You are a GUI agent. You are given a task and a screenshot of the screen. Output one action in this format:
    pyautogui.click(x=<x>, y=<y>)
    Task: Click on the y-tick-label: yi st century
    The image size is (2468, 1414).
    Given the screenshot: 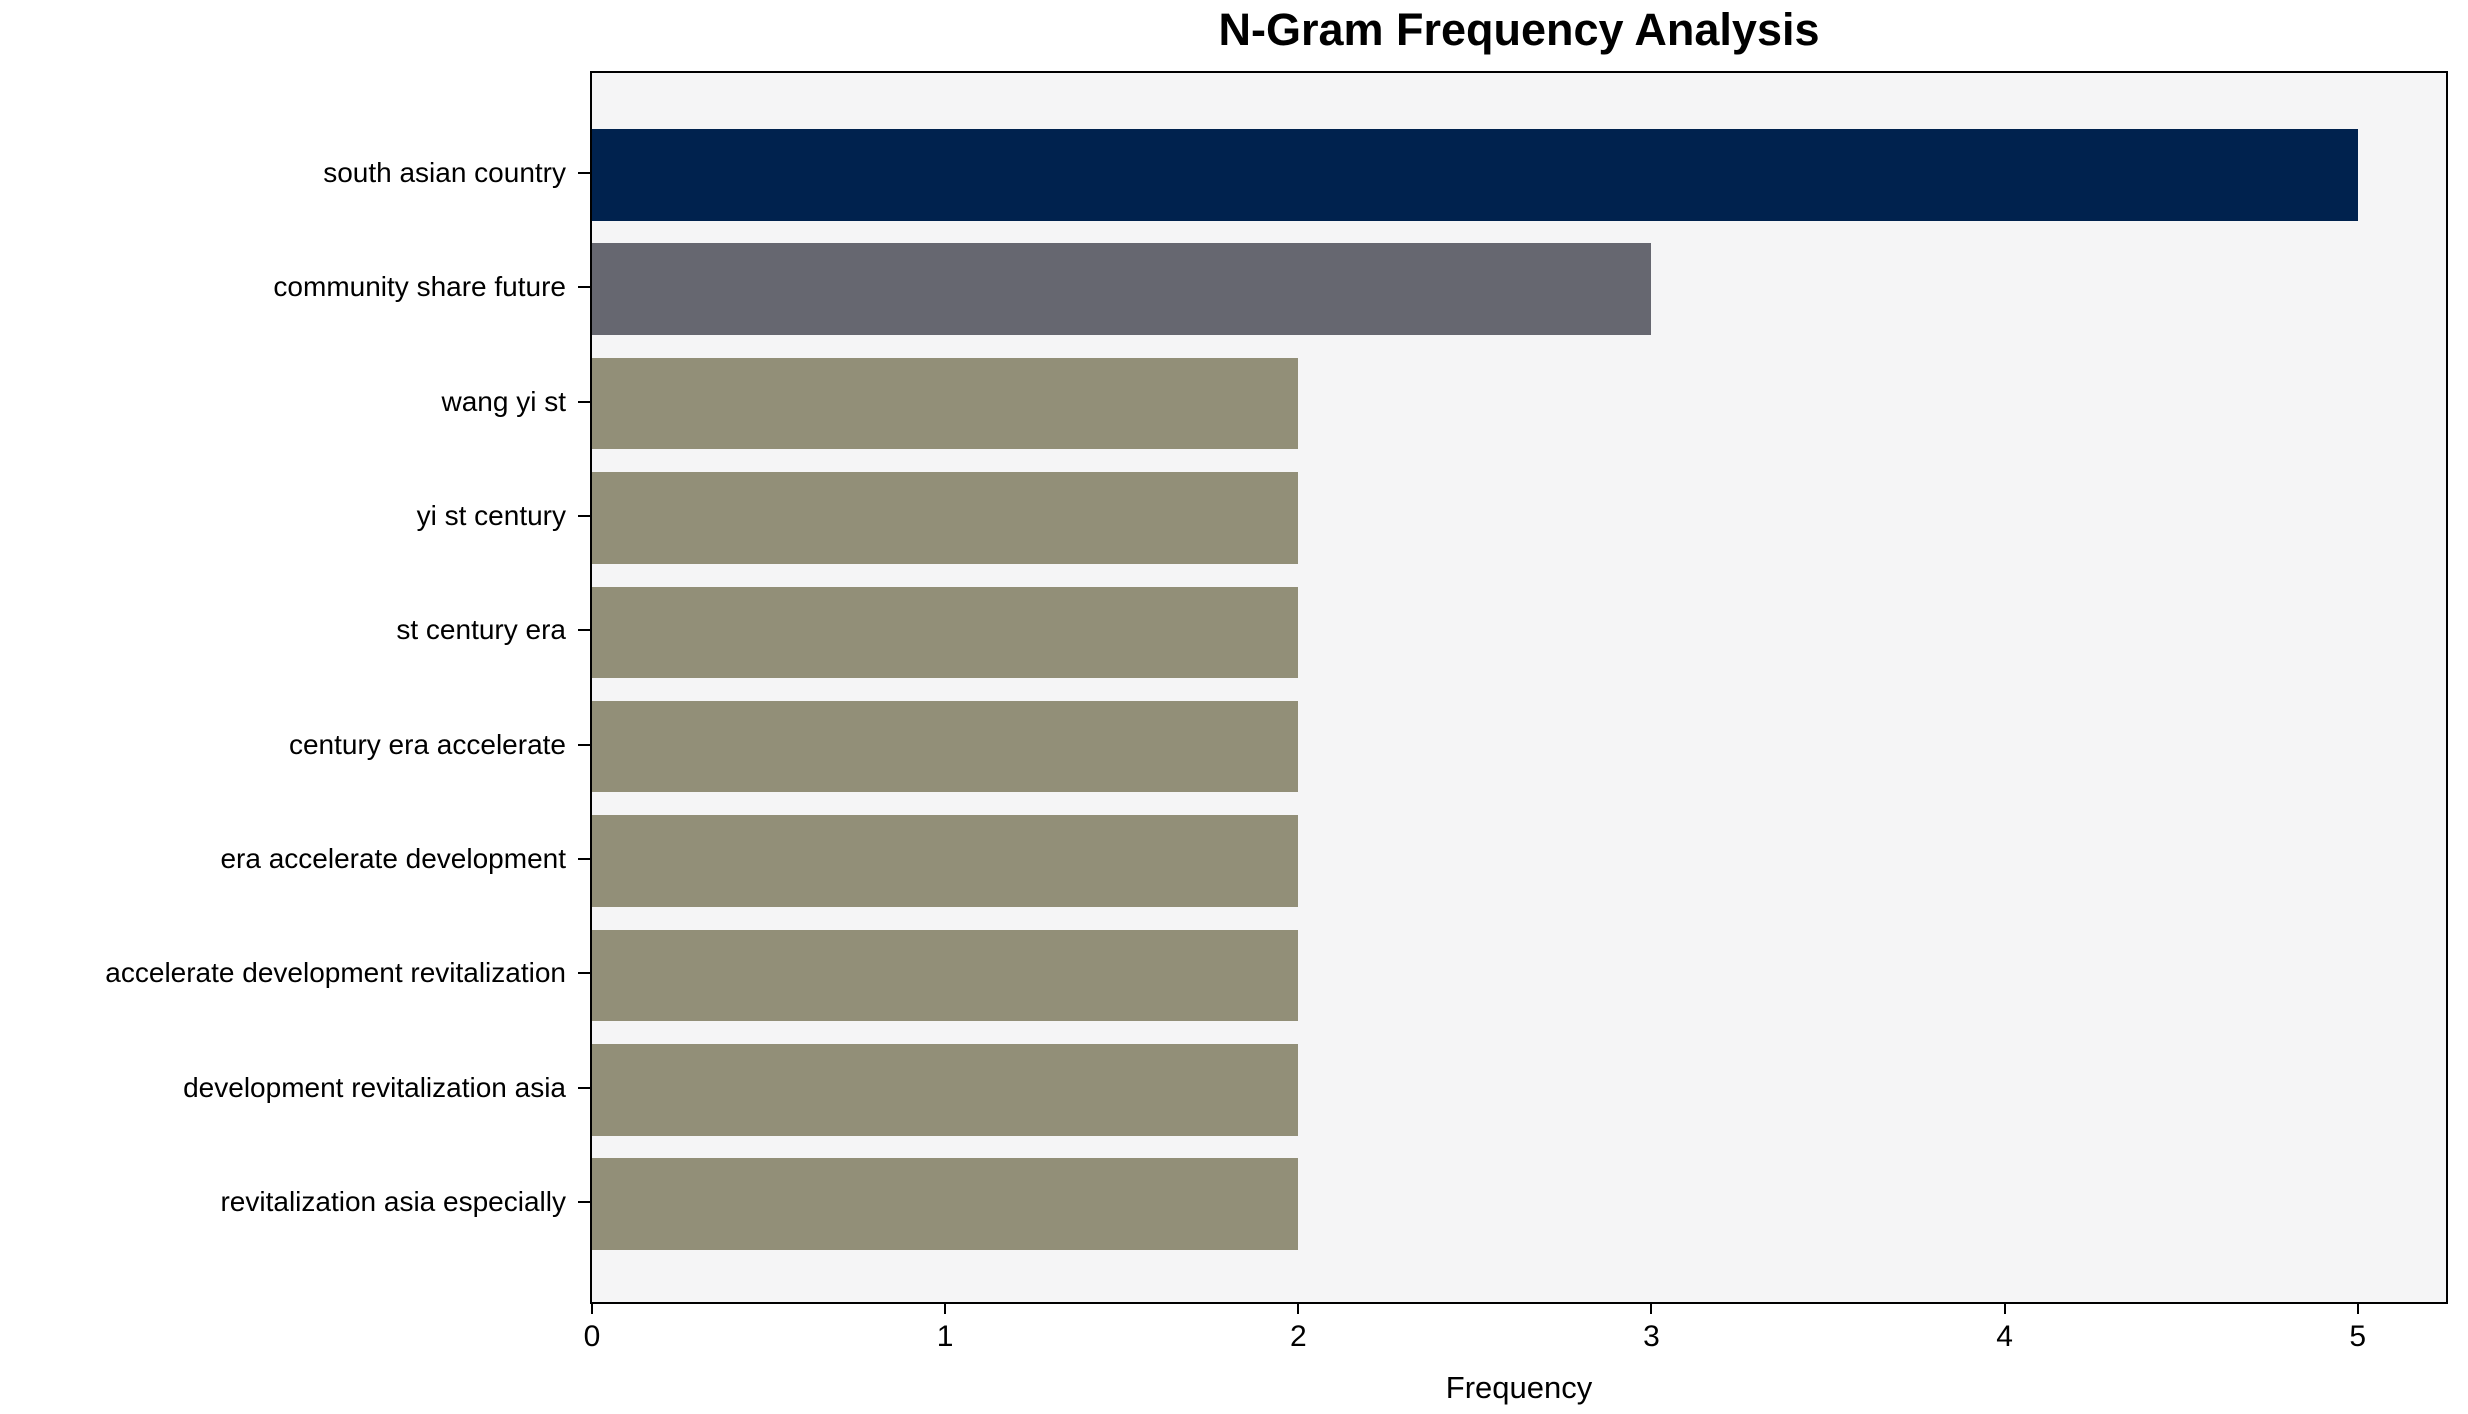 What is the action you would take?
    pyautogui.click(x=491, y=515)
    